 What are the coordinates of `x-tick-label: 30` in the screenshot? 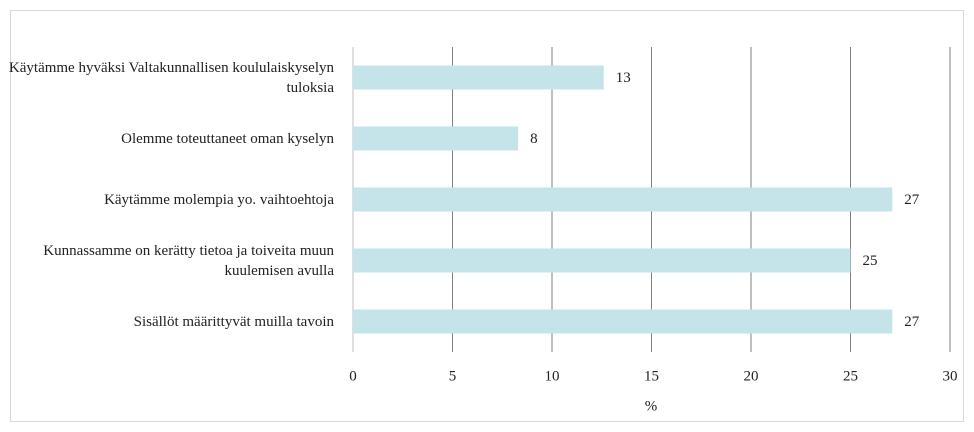 It's located at (950, 376).